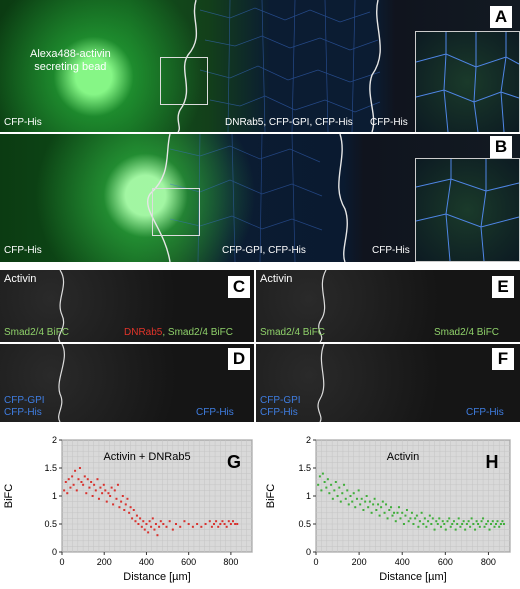 This screenshot has width=520, height=589. I want to click on panel-f-micrograph: CFP-GPI CFP-His CFP-His F, so click(388, 383).